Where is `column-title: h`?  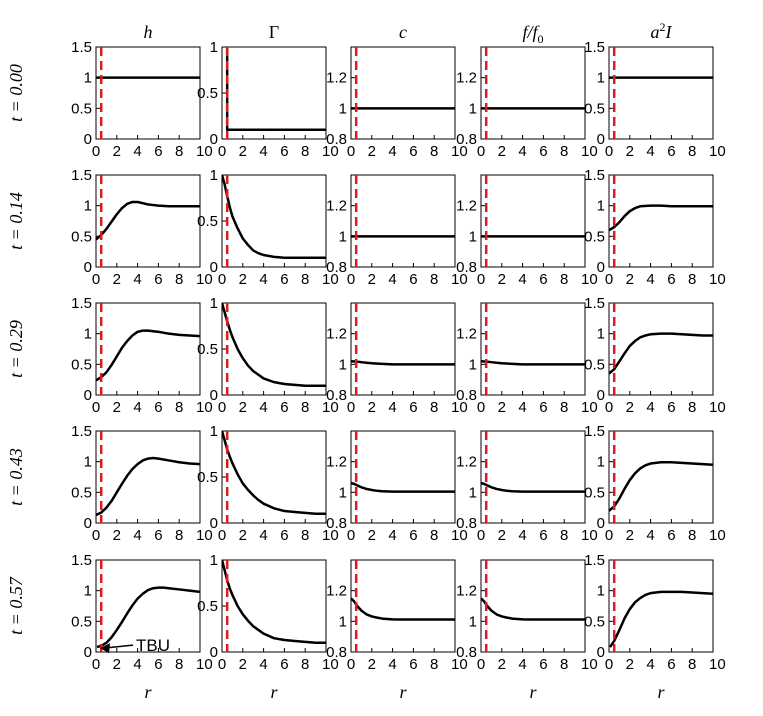 column-title: h is located at coordinates (148, 32).